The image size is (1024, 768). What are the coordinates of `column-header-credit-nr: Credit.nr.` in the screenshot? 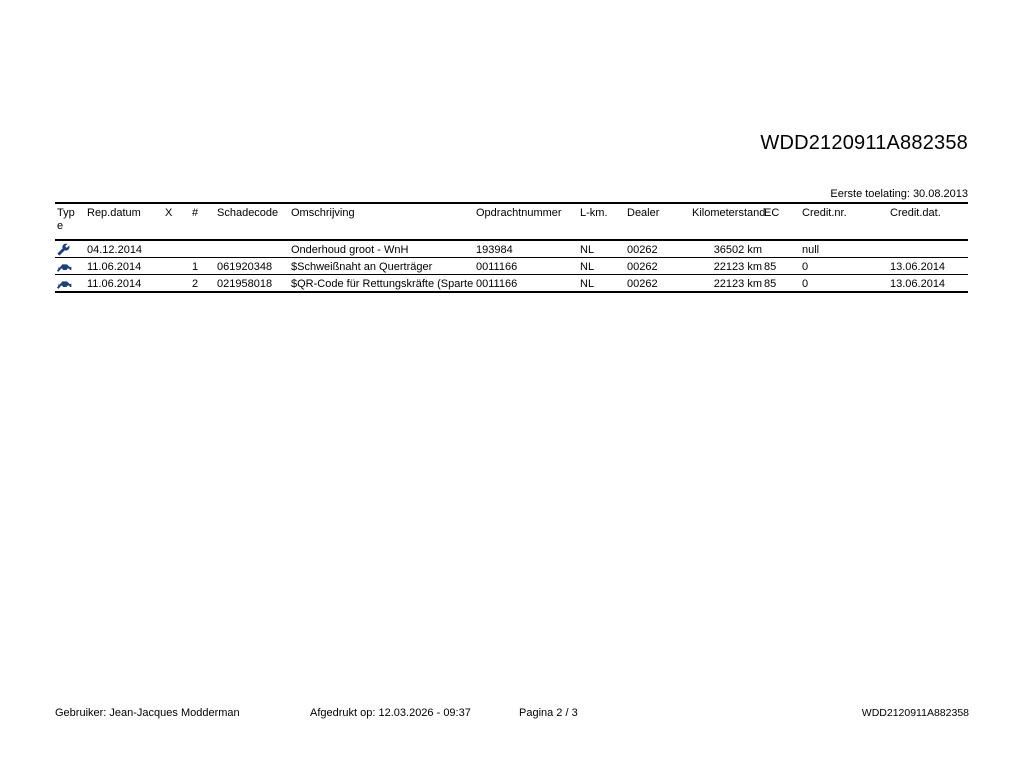 It's located at (844, 222).